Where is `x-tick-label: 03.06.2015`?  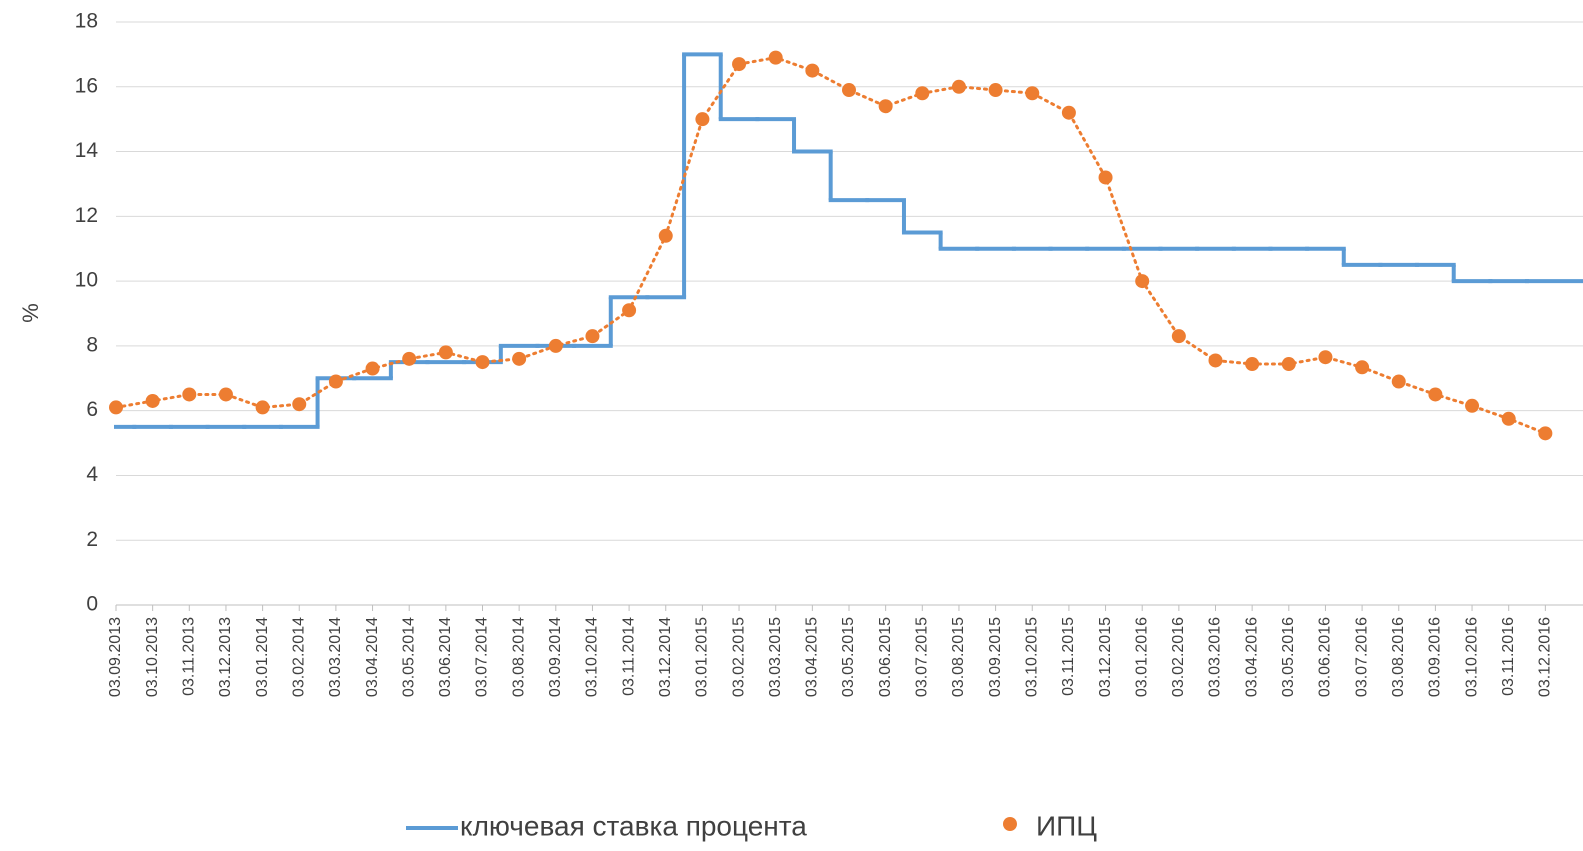 x-tick-label: 03.06.2015 is located at coordinates (885, 657).